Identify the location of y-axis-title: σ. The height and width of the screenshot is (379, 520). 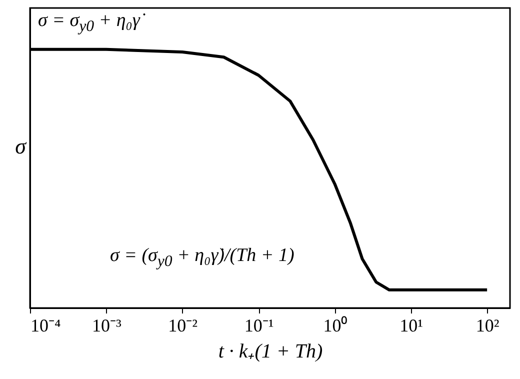
(21, 146).